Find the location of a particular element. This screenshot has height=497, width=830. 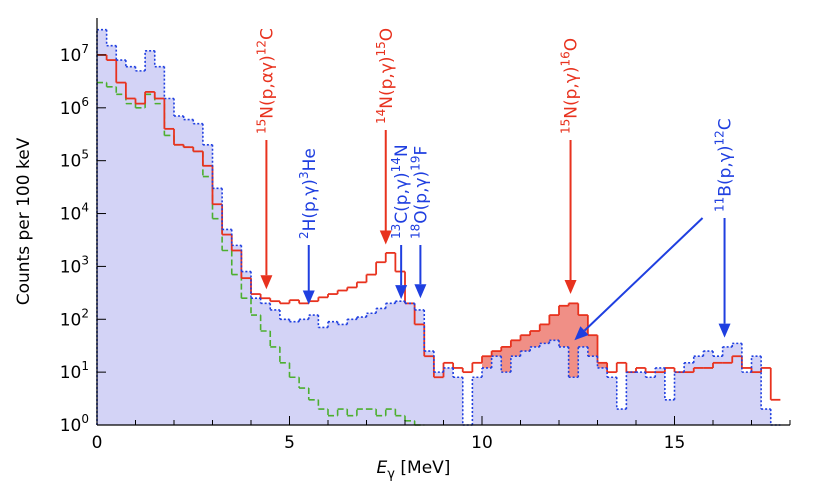

y-tick-label: 10² is located at coordinates (74, 318).